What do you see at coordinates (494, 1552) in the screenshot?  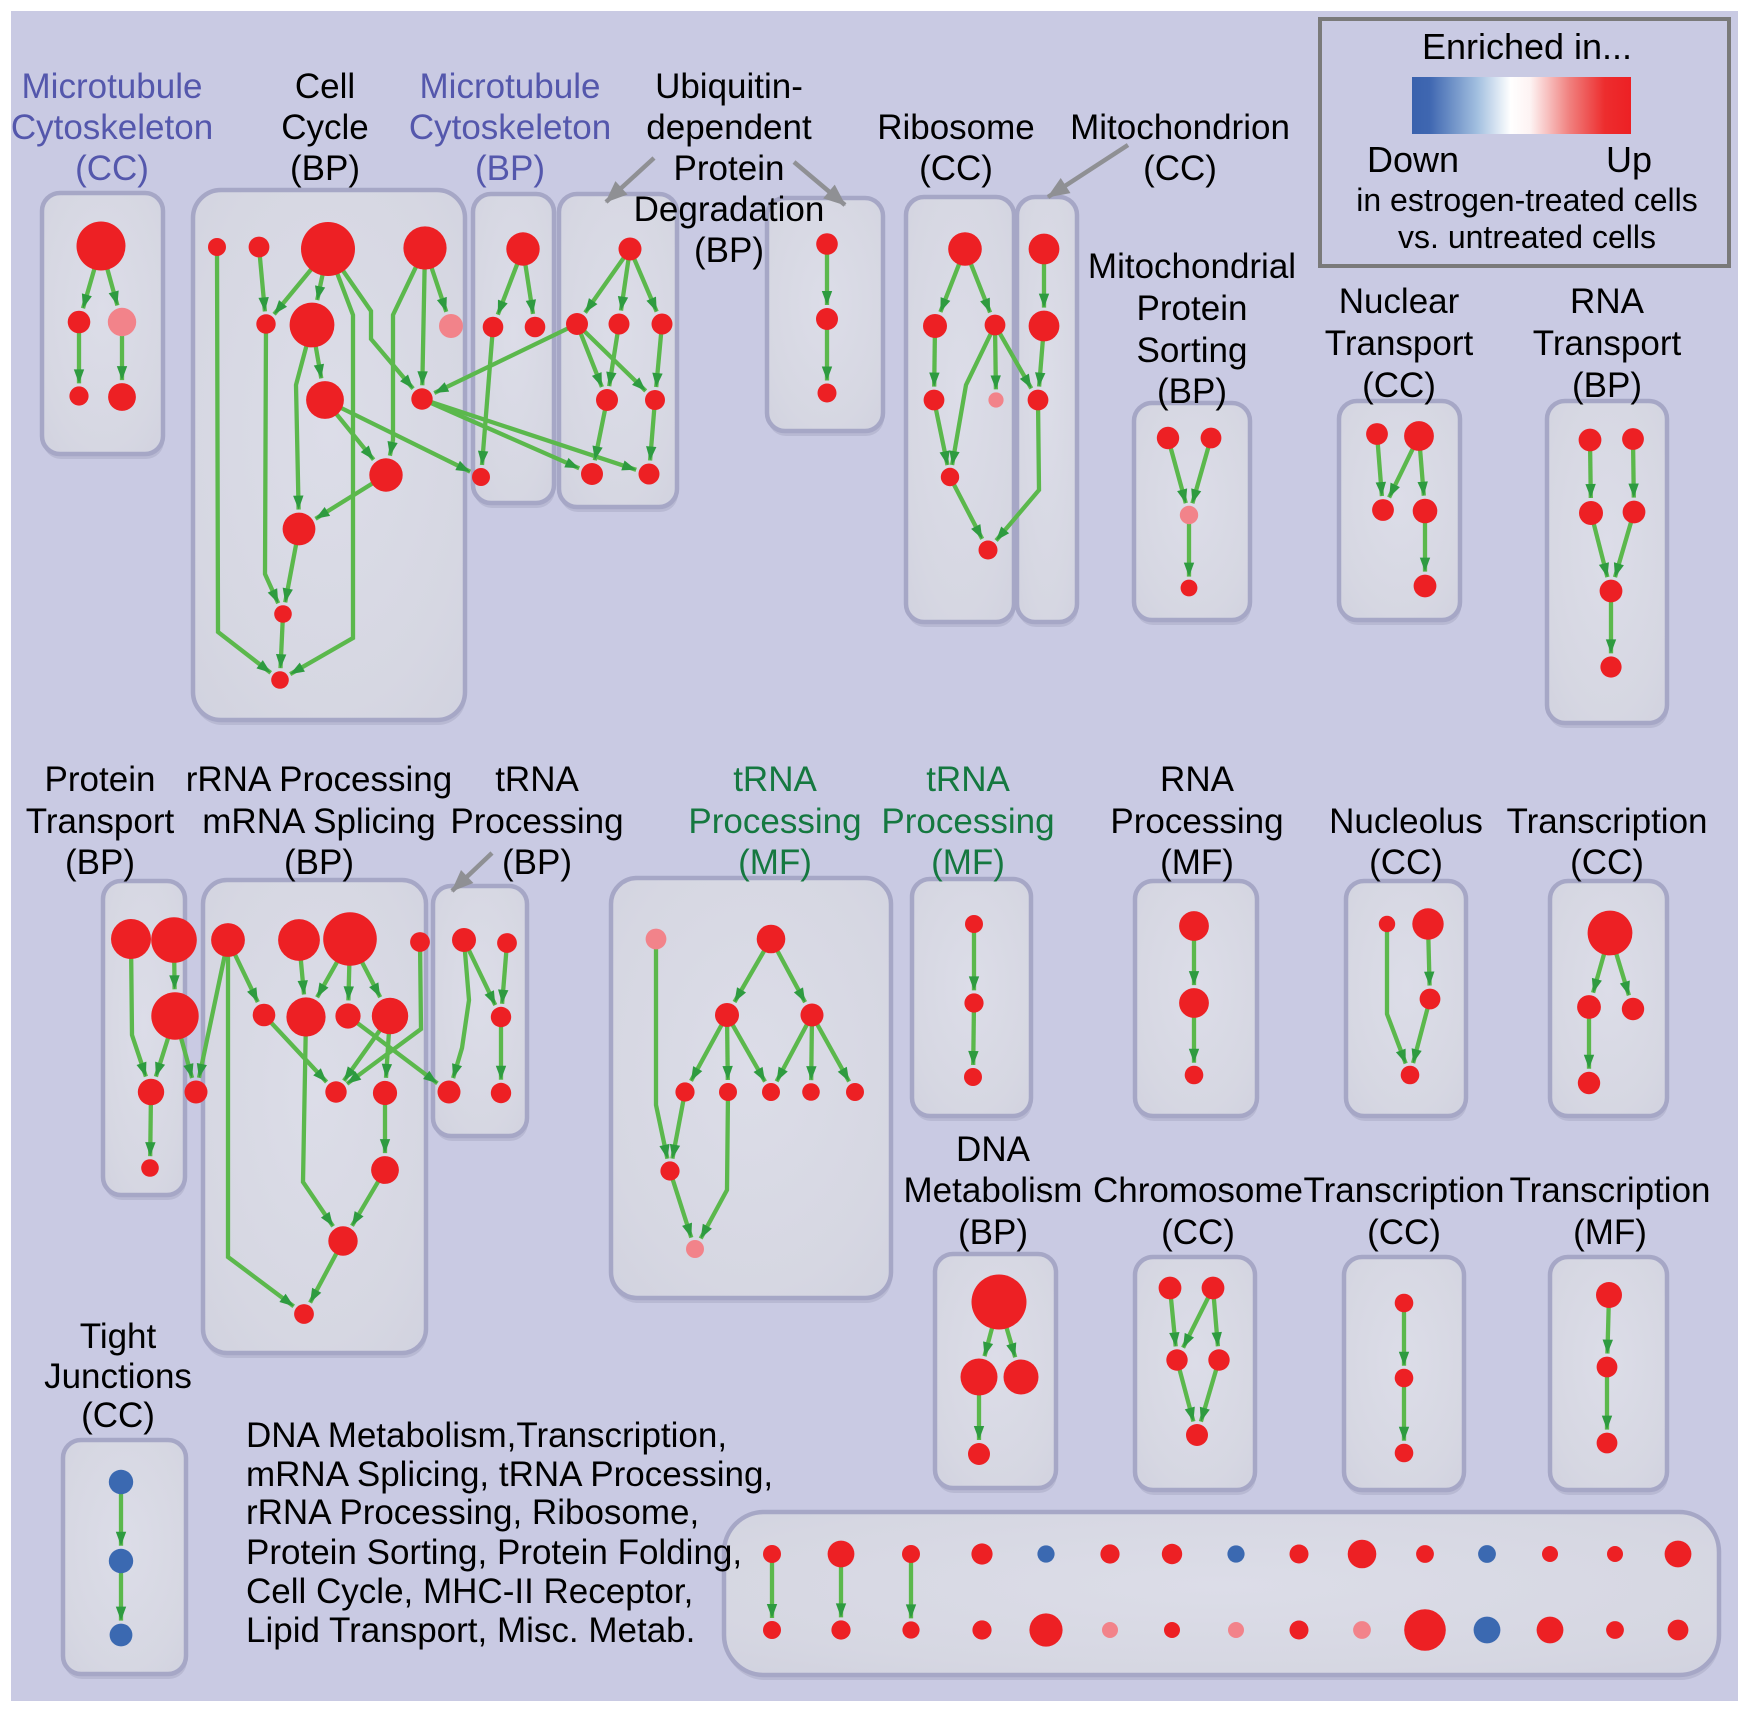 I see `svg-text:Protein Sorting, Protein Foldi: Protein Sorting, Protein Folding,` at bounding box center [494, 1552].